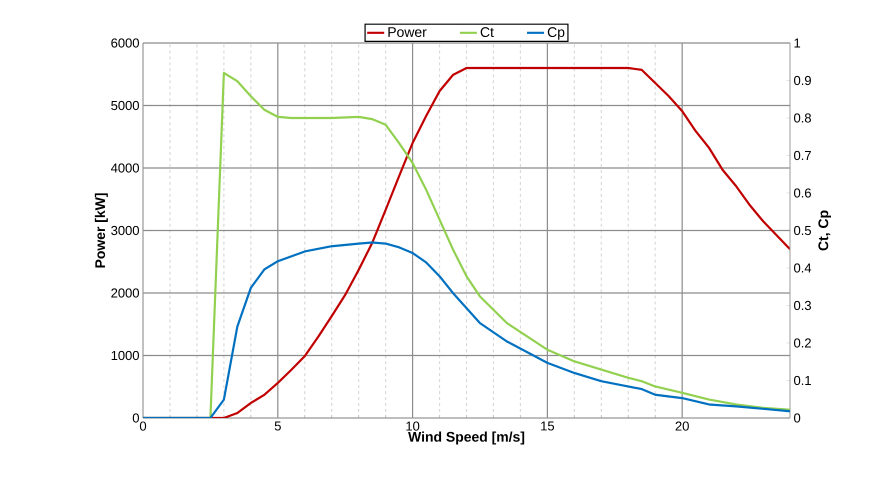 The image size is (881, 486). Describe the element at coordinates (802, 118) in the screenshot. I see `y2-tick-label: 0.8` at that location.